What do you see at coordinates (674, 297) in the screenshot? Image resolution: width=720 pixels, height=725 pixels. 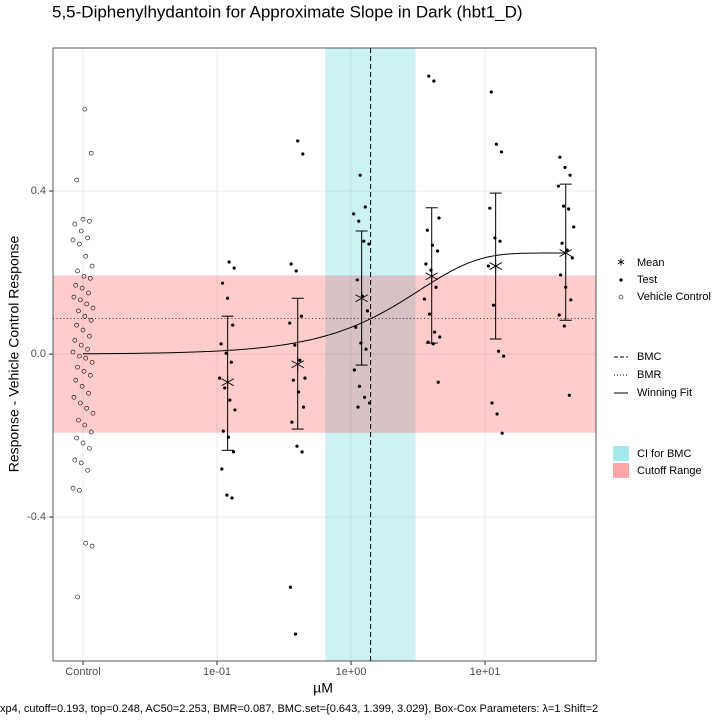 I see `legend-label: Vehicle Control` at bounding box center [674, 297].